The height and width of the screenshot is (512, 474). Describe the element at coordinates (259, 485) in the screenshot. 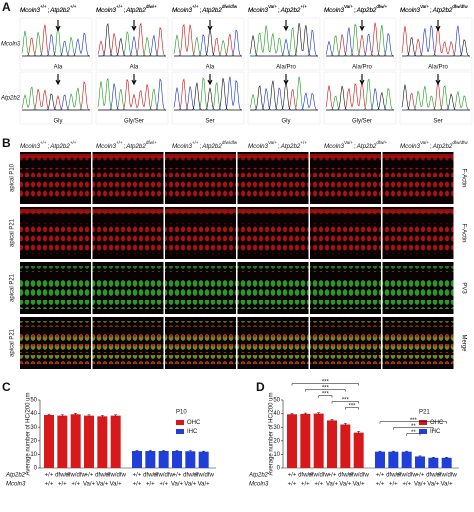

I see `row-label: Mcoln3` at that location.